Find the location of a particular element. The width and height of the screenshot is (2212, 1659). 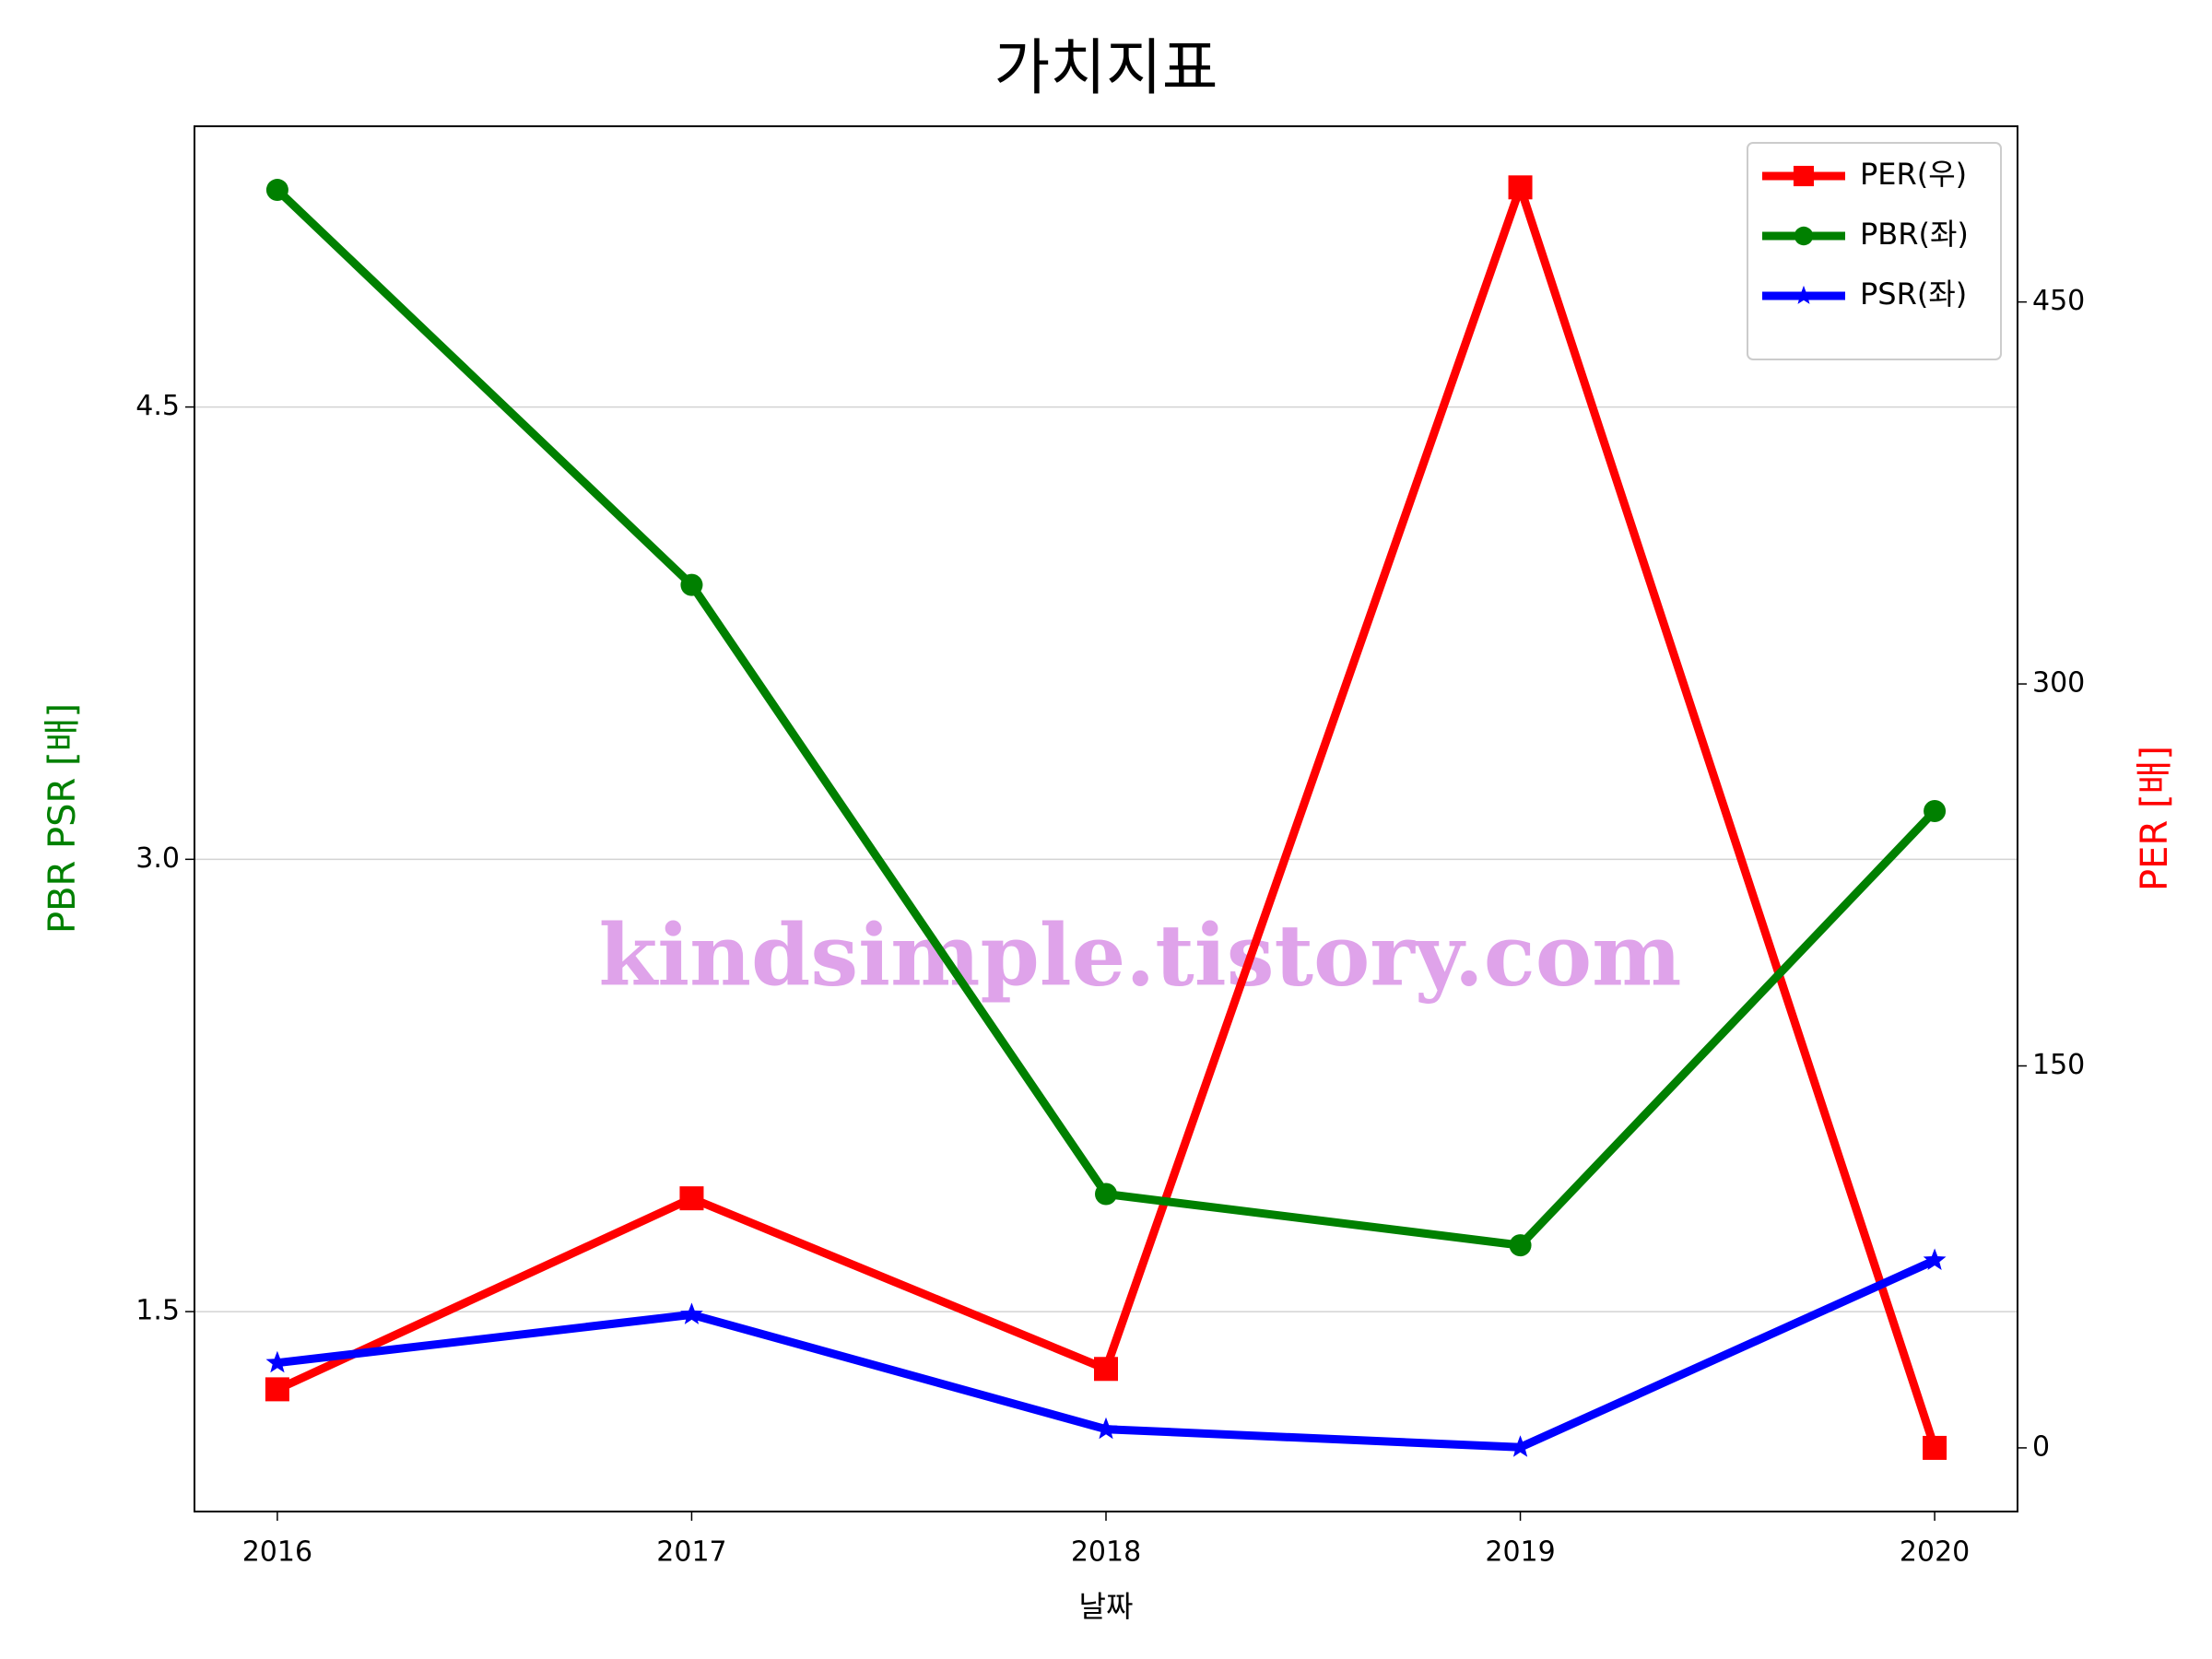

y-tick-label: 3.0 is located at coordinates (157, 858).